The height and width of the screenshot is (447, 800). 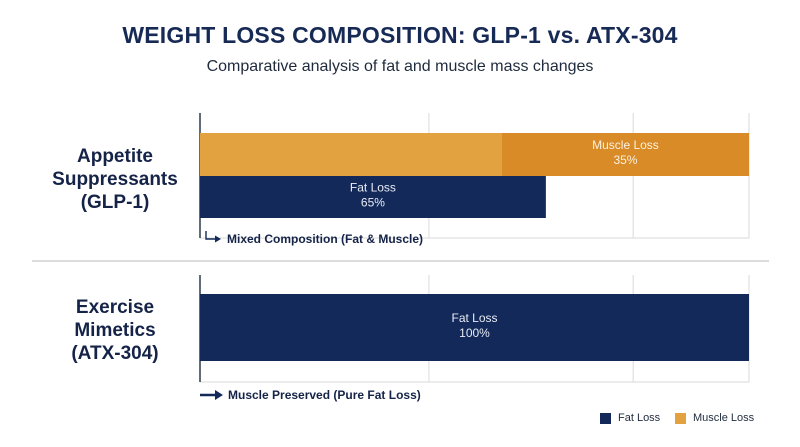 I want to click on legend-item-fat-loss: Fat Loss, so click(x=630, y=418).